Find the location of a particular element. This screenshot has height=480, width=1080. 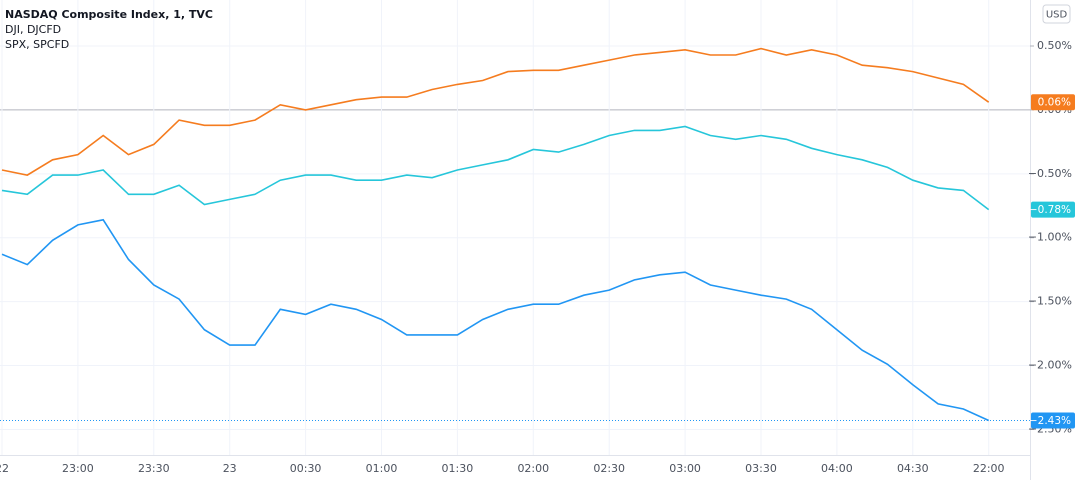

y-tick-label: −2.00% is located at coordinates (1050, 365).